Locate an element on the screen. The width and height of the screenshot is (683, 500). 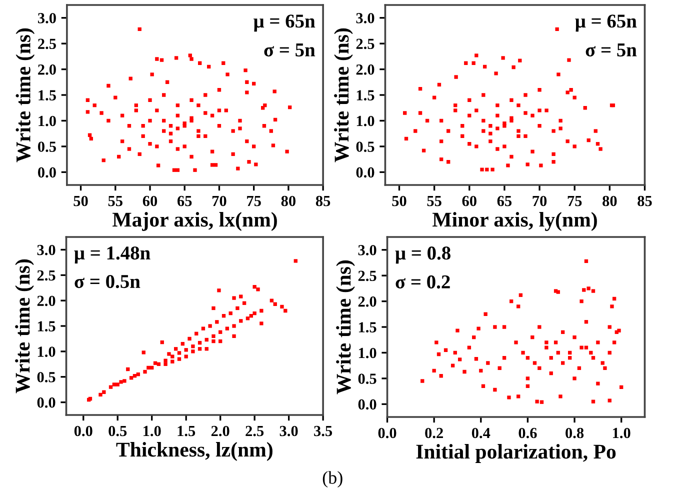
x-tick-label: 1.5 is located at coordinates (187, 431).